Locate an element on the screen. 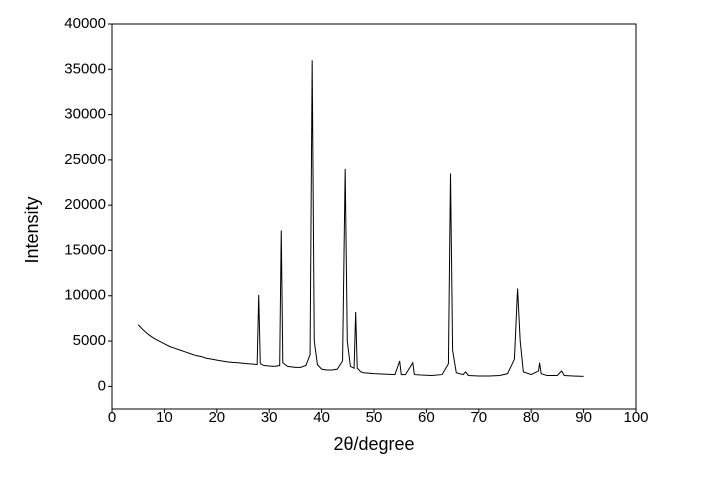 This screenshot has height=486, width=706. x-tick-label: 30 is located at coordinates (269, 417).